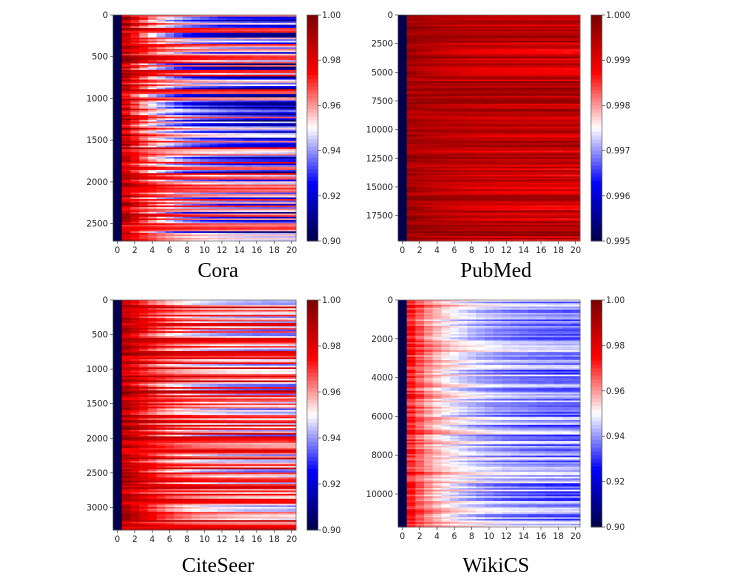 This screenshot has width=732, height=587. Describe the element at coordinates (239, 251) in the screenshot. I see `x-tick-label: 14` at that location.